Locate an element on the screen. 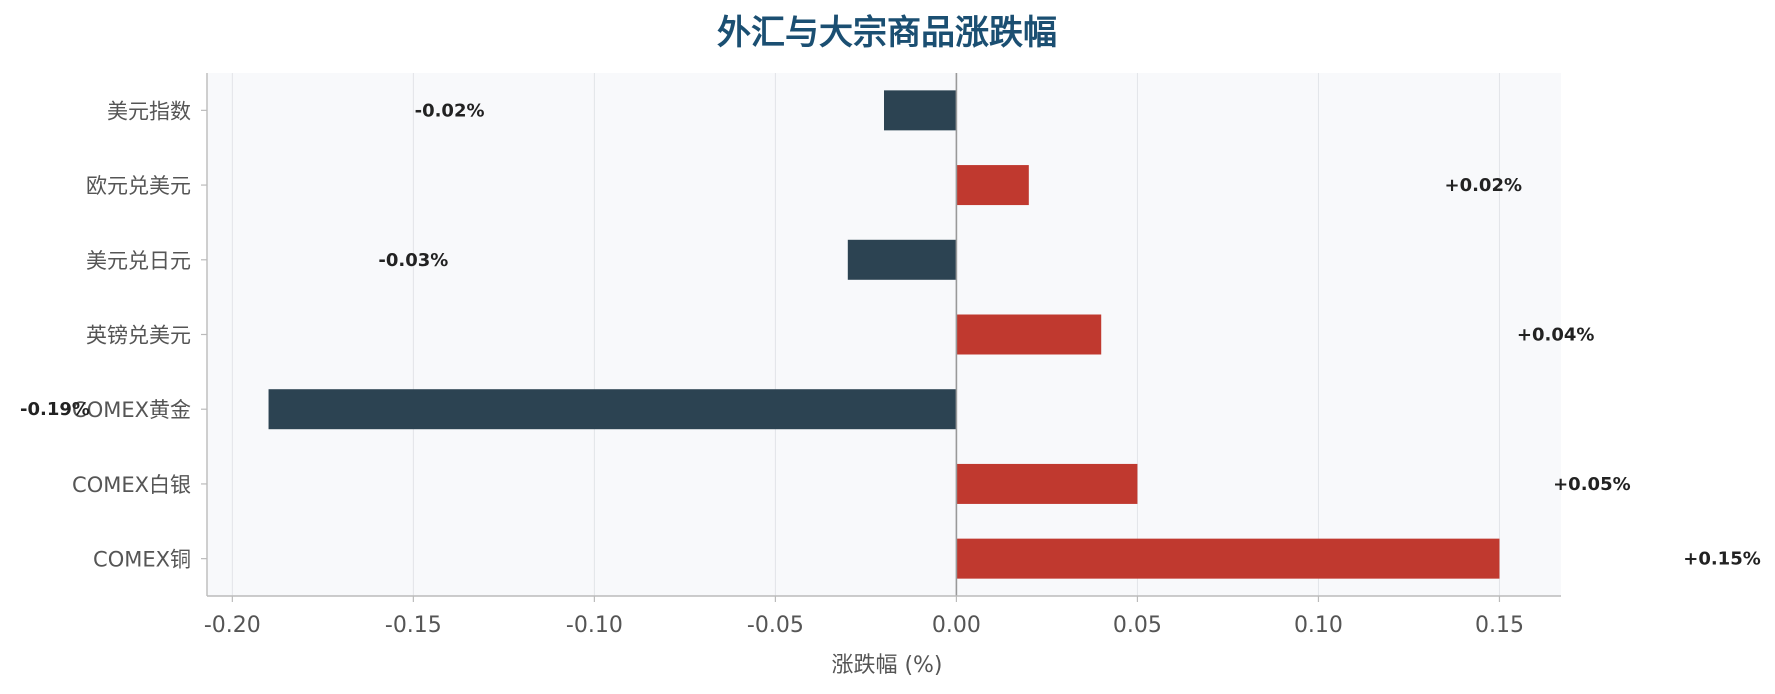 The height and width of the screenshot is (694, 1775). x-tick-label: -0.20 is located at coordinates (232, 625).